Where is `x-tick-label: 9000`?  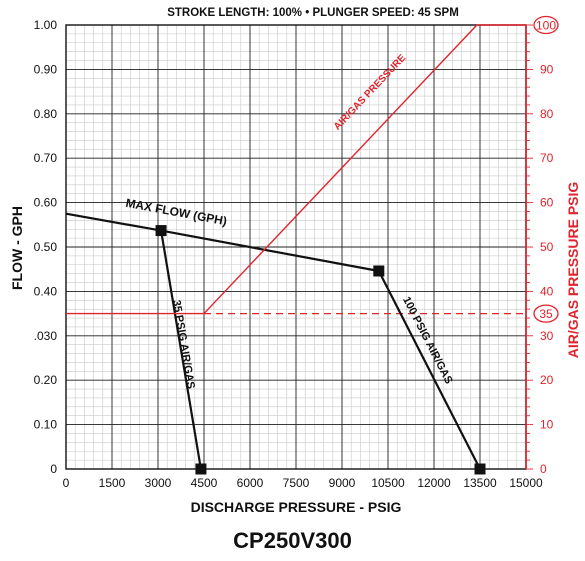
x-tick-label: 9000 is located at coordinates (342, 483).